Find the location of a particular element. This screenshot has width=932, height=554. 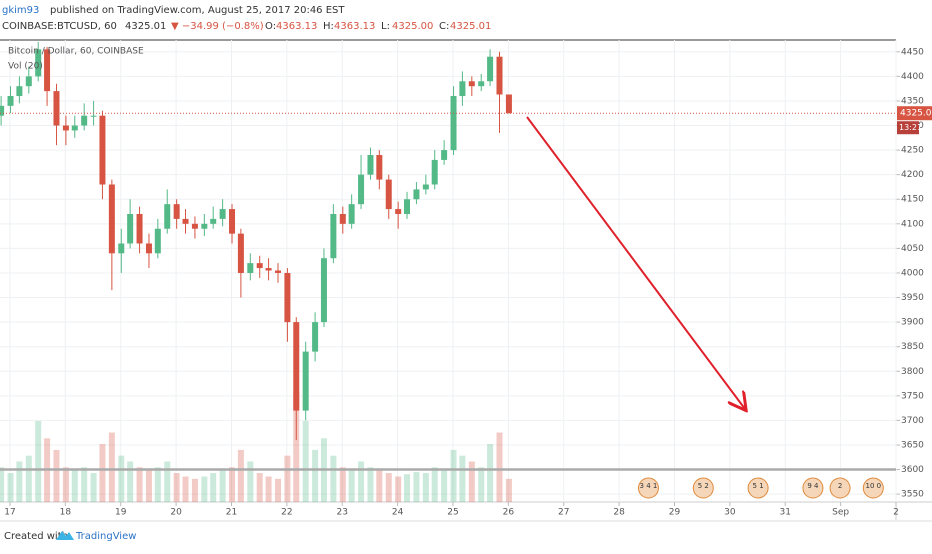

x-tick-label: 28 is located at coordinates (619, 513).